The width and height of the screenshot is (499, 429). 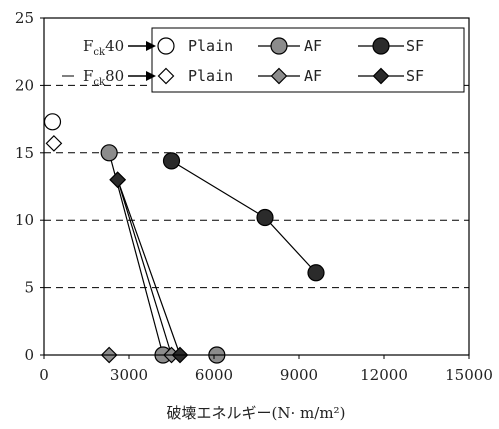 I want to click on x-tick-label: 3000, so click(x=129, y=375).